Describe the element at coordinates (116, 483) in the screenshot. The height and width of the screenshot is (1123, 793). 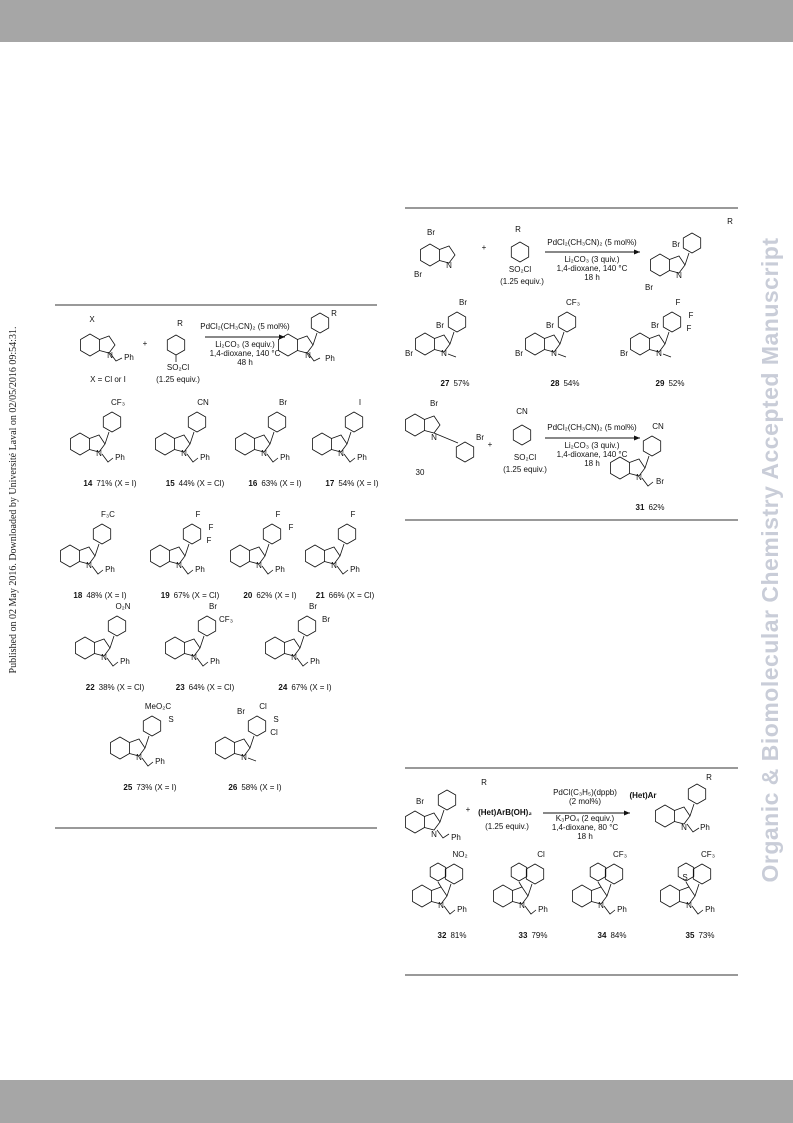
I see `compound-yield: 71% (X = I)` at that location.